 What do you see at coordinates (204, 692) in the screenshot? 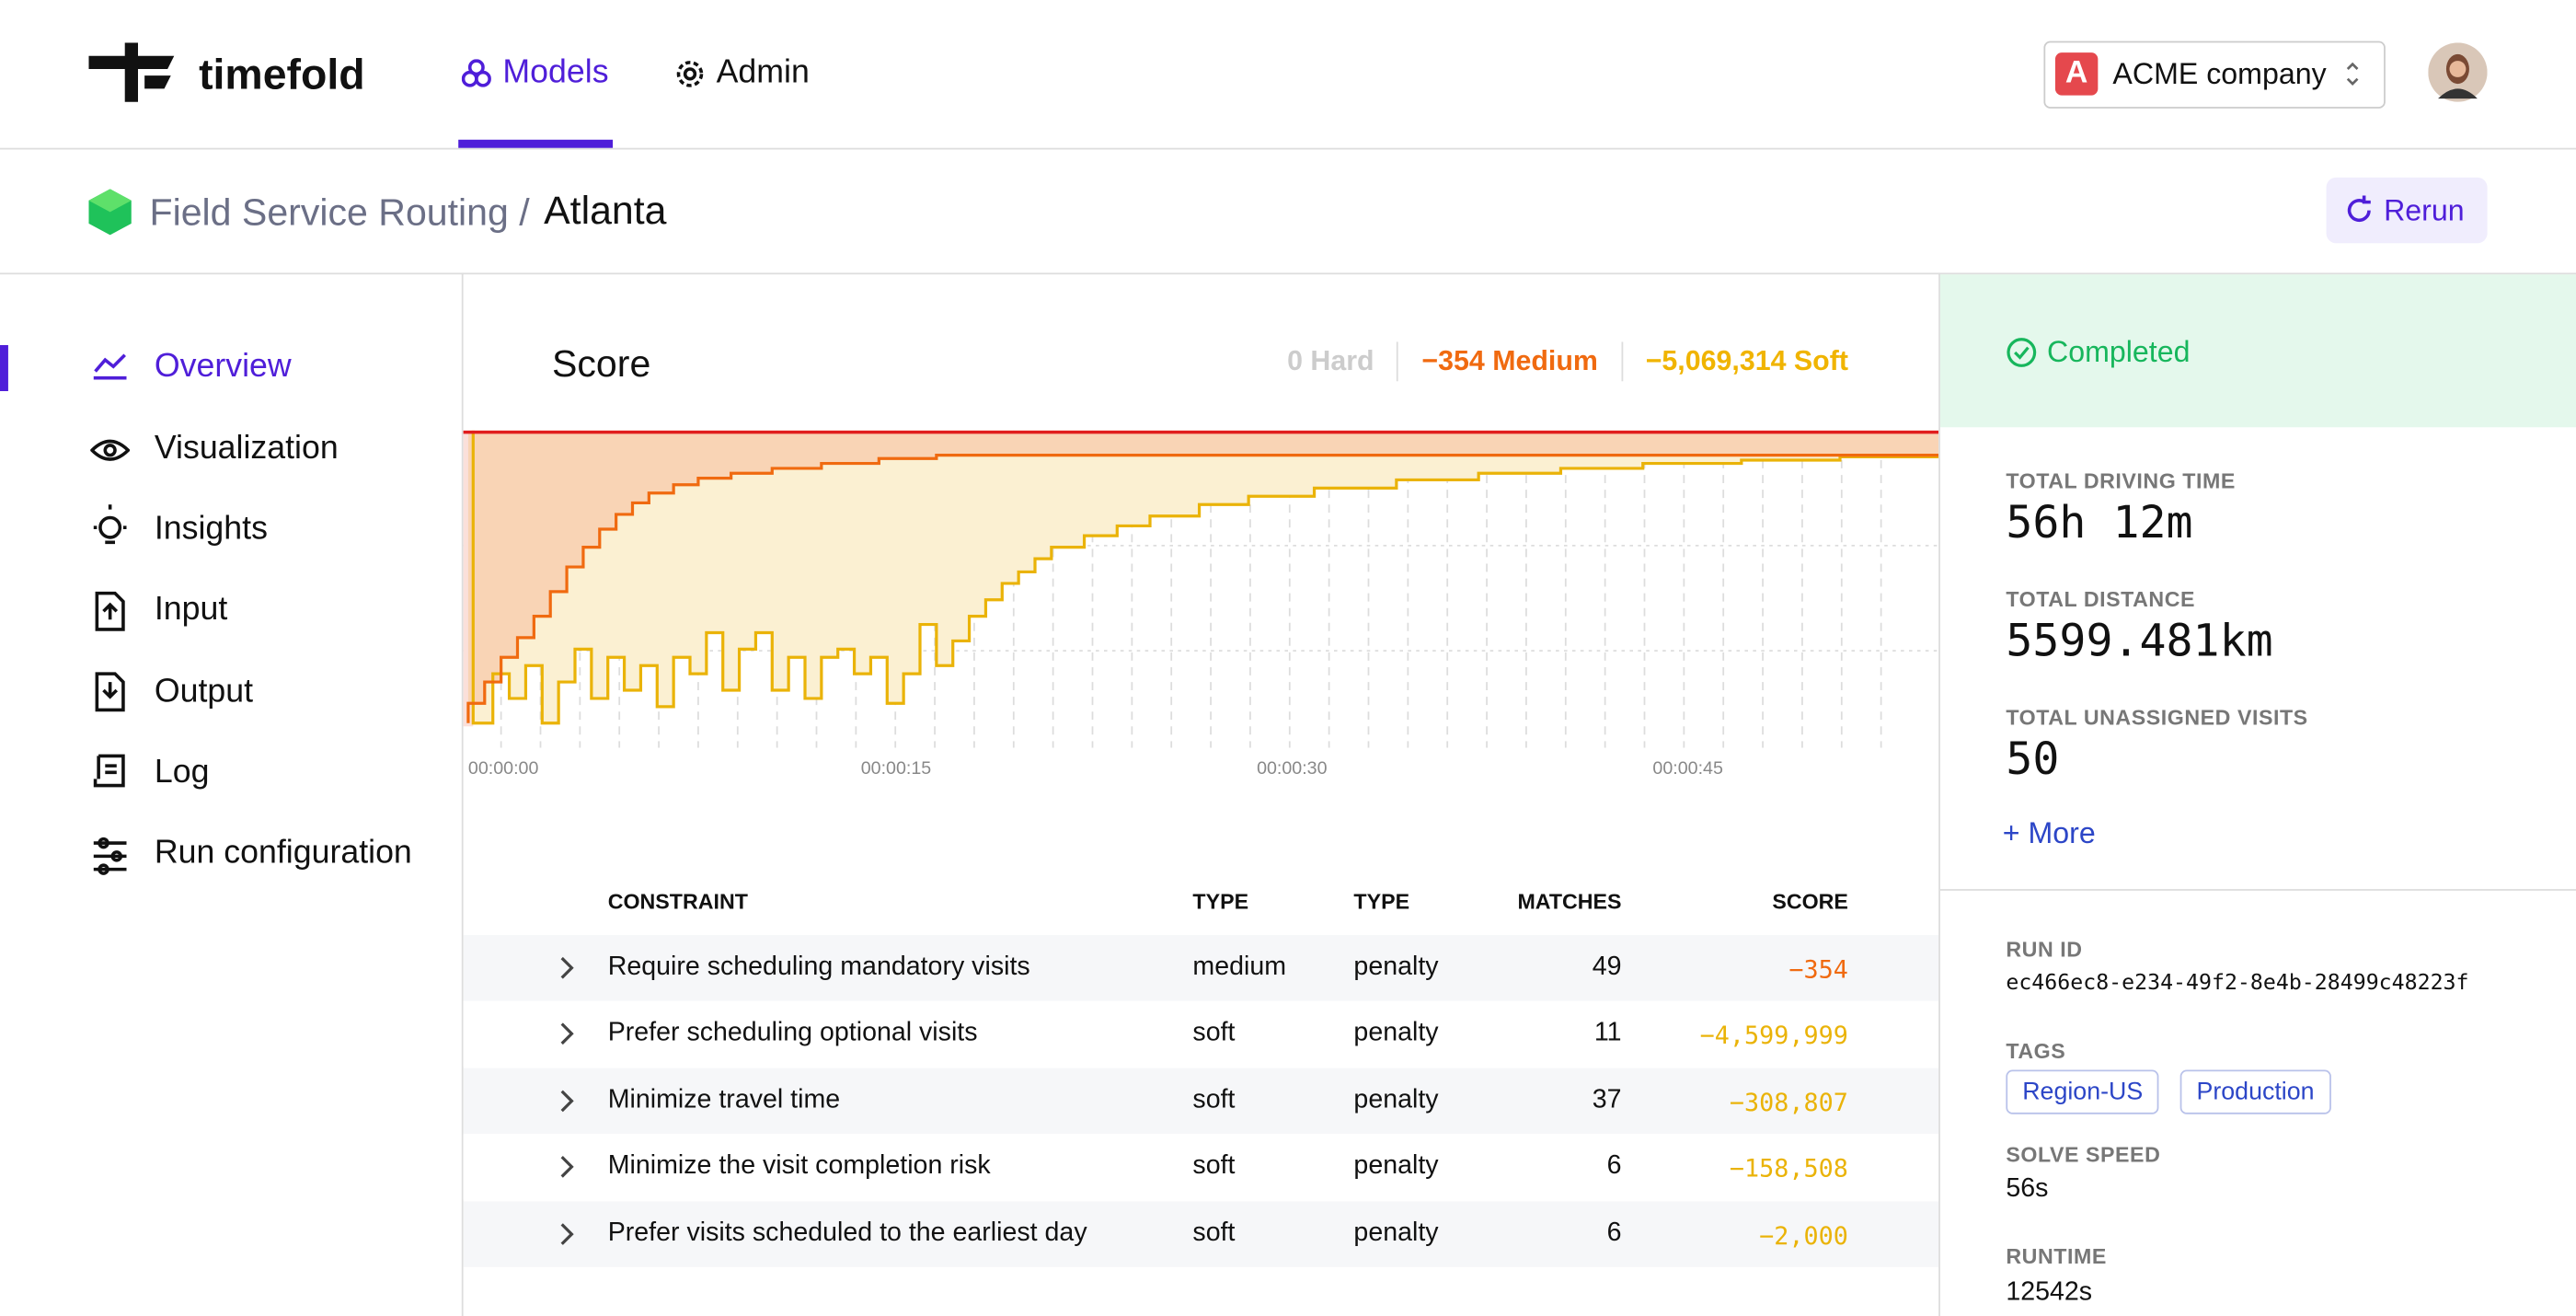
I see `sidebar-item: Output` at bounding box center [204, 692].